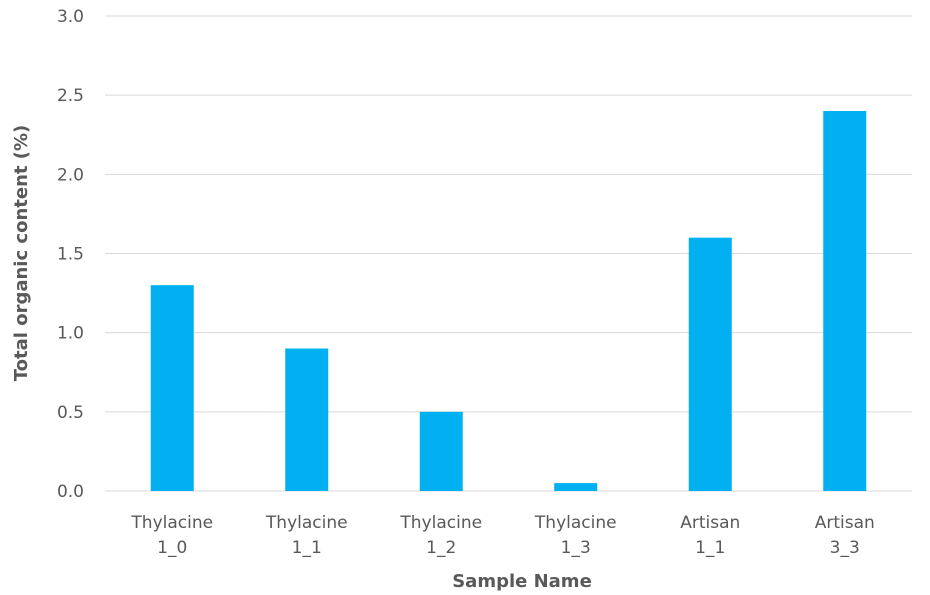  What do you see at coordinates (70, 17) in the screenshot?
I see `y-tick-label: 3.0` at bounding box center [70, 17].